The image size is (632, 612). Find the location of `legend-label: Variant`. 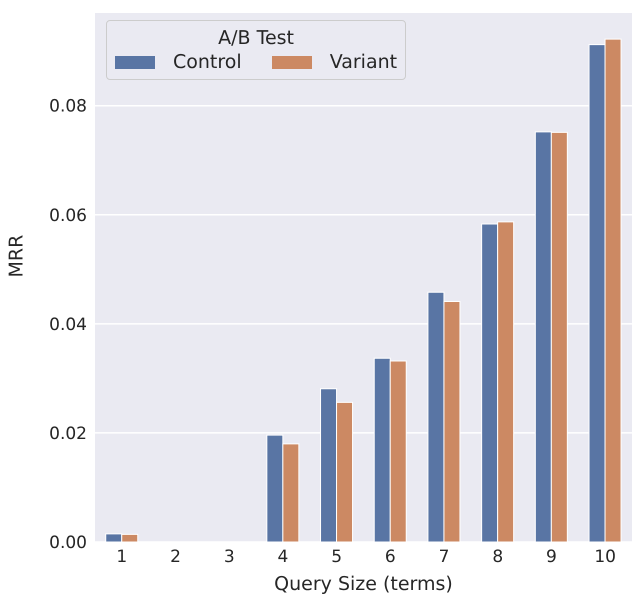

legend-label: Variant is located at coordinates (364, 62).